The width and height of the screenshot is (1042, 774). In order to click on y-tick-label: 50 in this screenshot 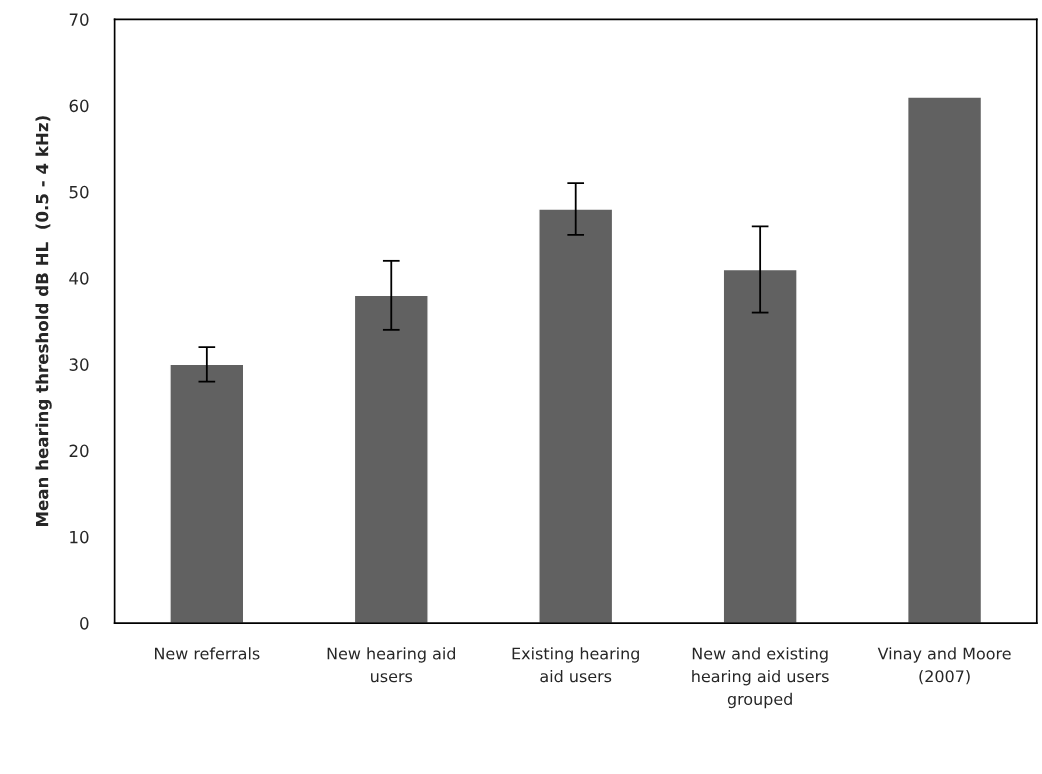, I will do `click(79, 192)`.